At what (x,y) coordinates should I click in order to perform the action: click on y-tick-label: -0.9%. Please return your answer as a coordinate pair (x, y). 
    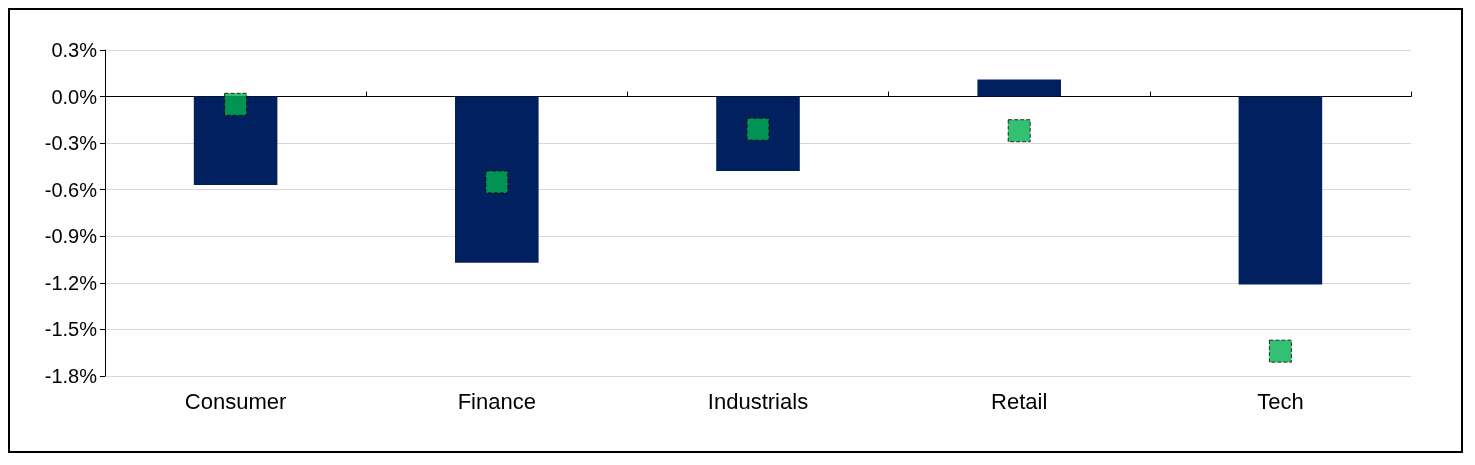
    Looking at the image, I should click on (71, 236).